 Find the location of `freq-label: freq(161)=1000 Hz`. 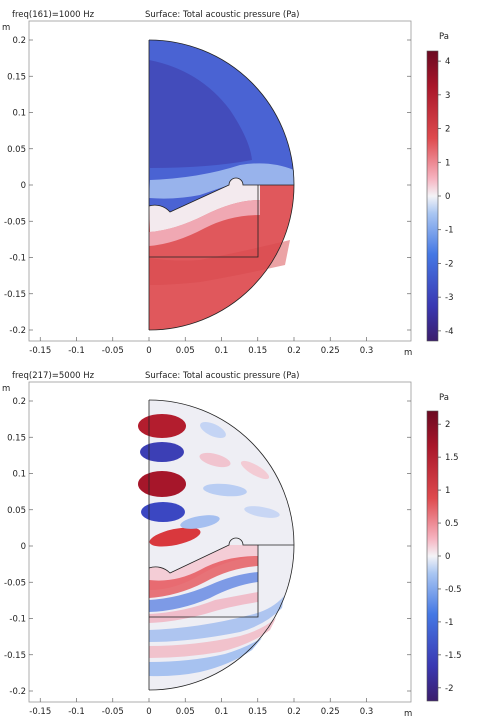

freq-label: freq(161)=1000 Hz is located at coordinates (53, 15).